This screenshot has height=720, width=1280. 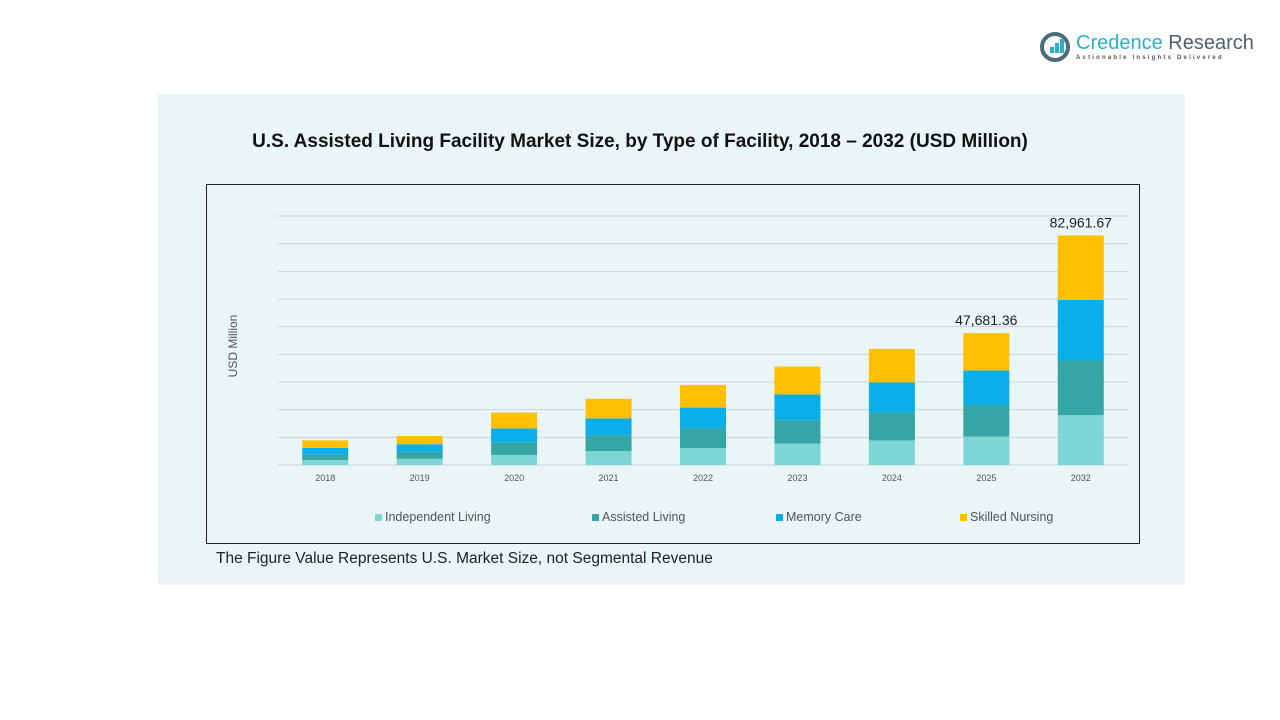 I want to click on legend-item: Assisted Living, so click(x=638, y=517).